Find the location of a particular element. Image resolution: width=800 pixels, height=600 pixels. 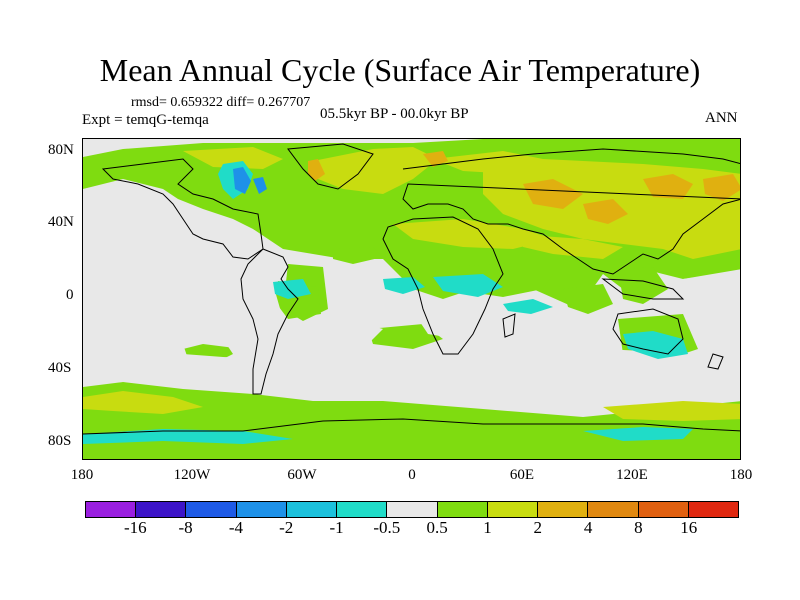

colorbar-label: 0.5 is located at coordinates (437, 527).